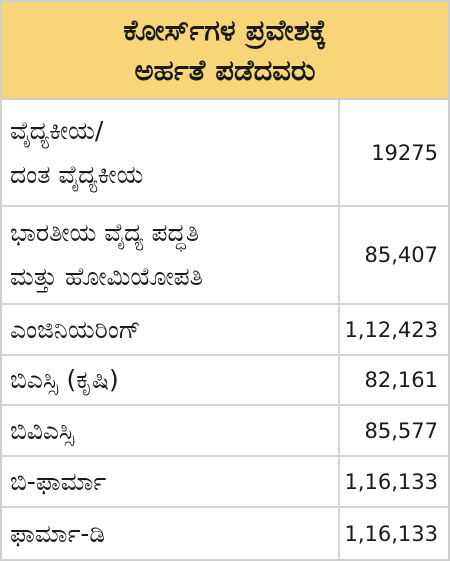  Describe the element at coordinates (64, 379) in the screenshot. I see `label-line: ಬಿಎಸ್ಸಿ (ಕೃಷಿ)` at that location.